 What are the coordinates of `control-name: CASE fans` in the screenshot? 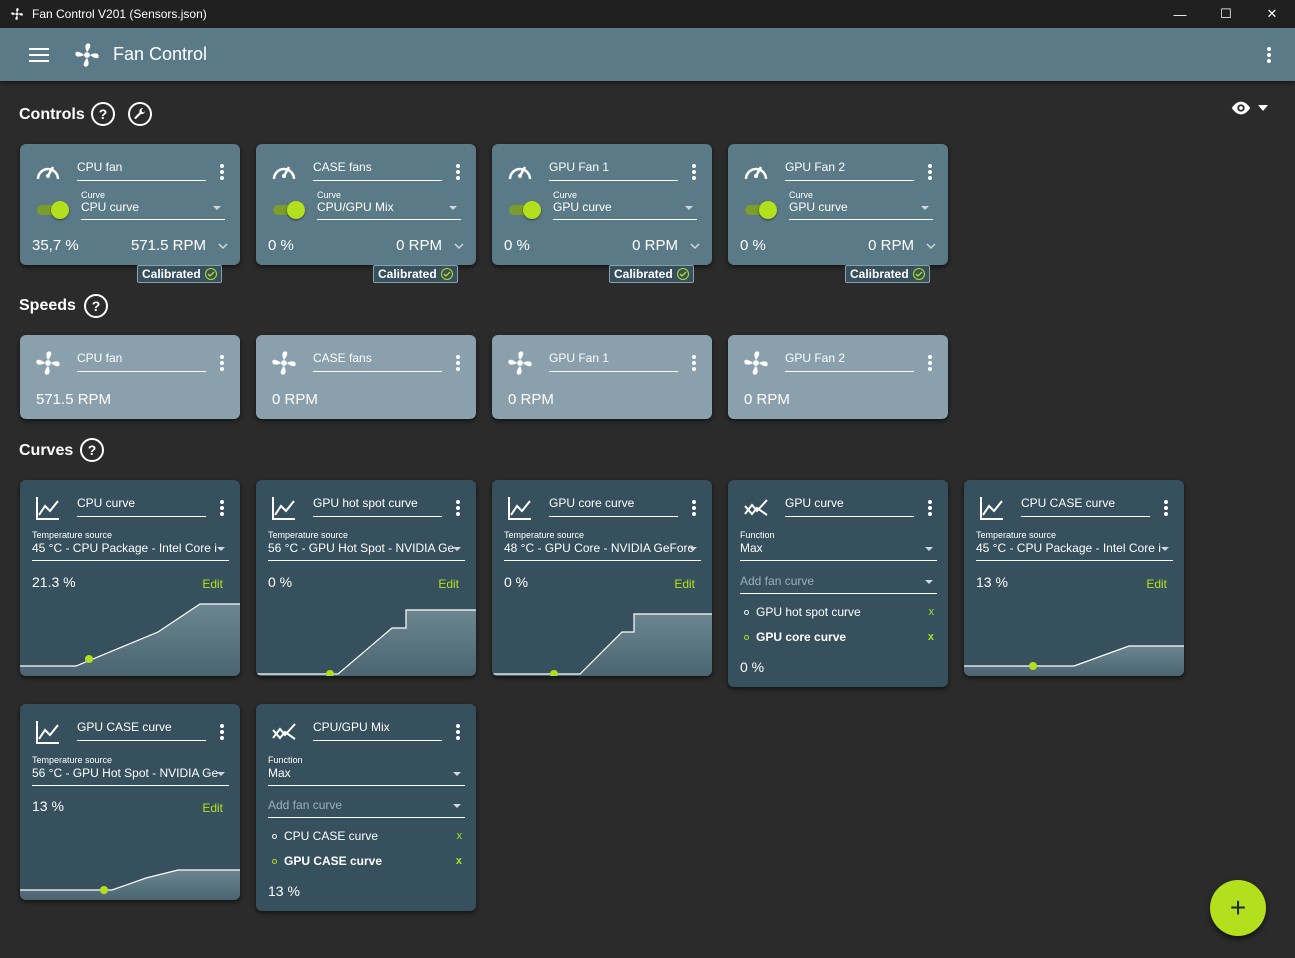 It's located at (377, 170).